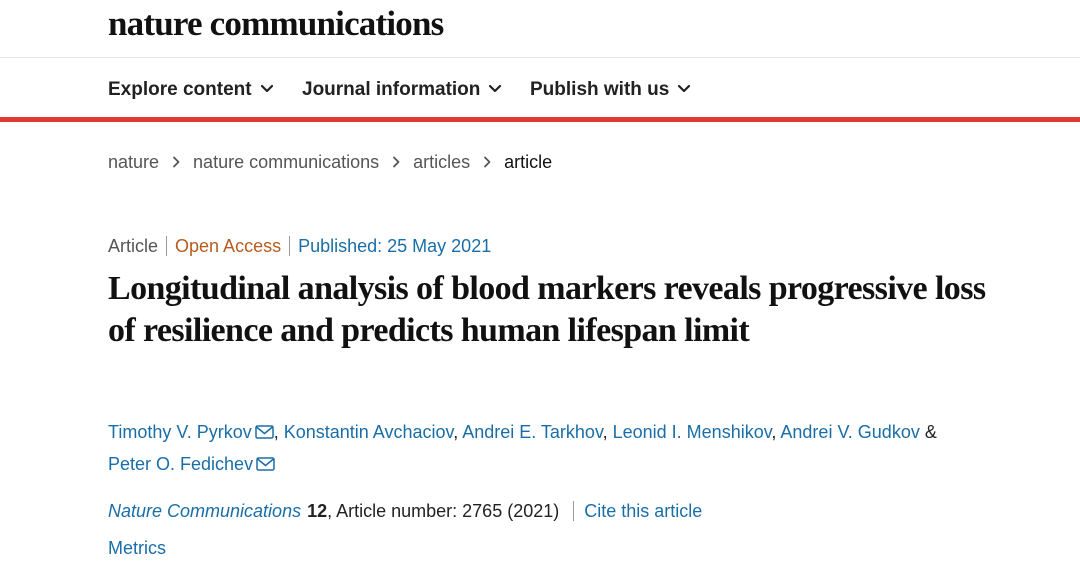 Image resolution: width=1080 pixels, height=571 pixels. I want to click on nav-item-label: Journal information, so click(391, 89).